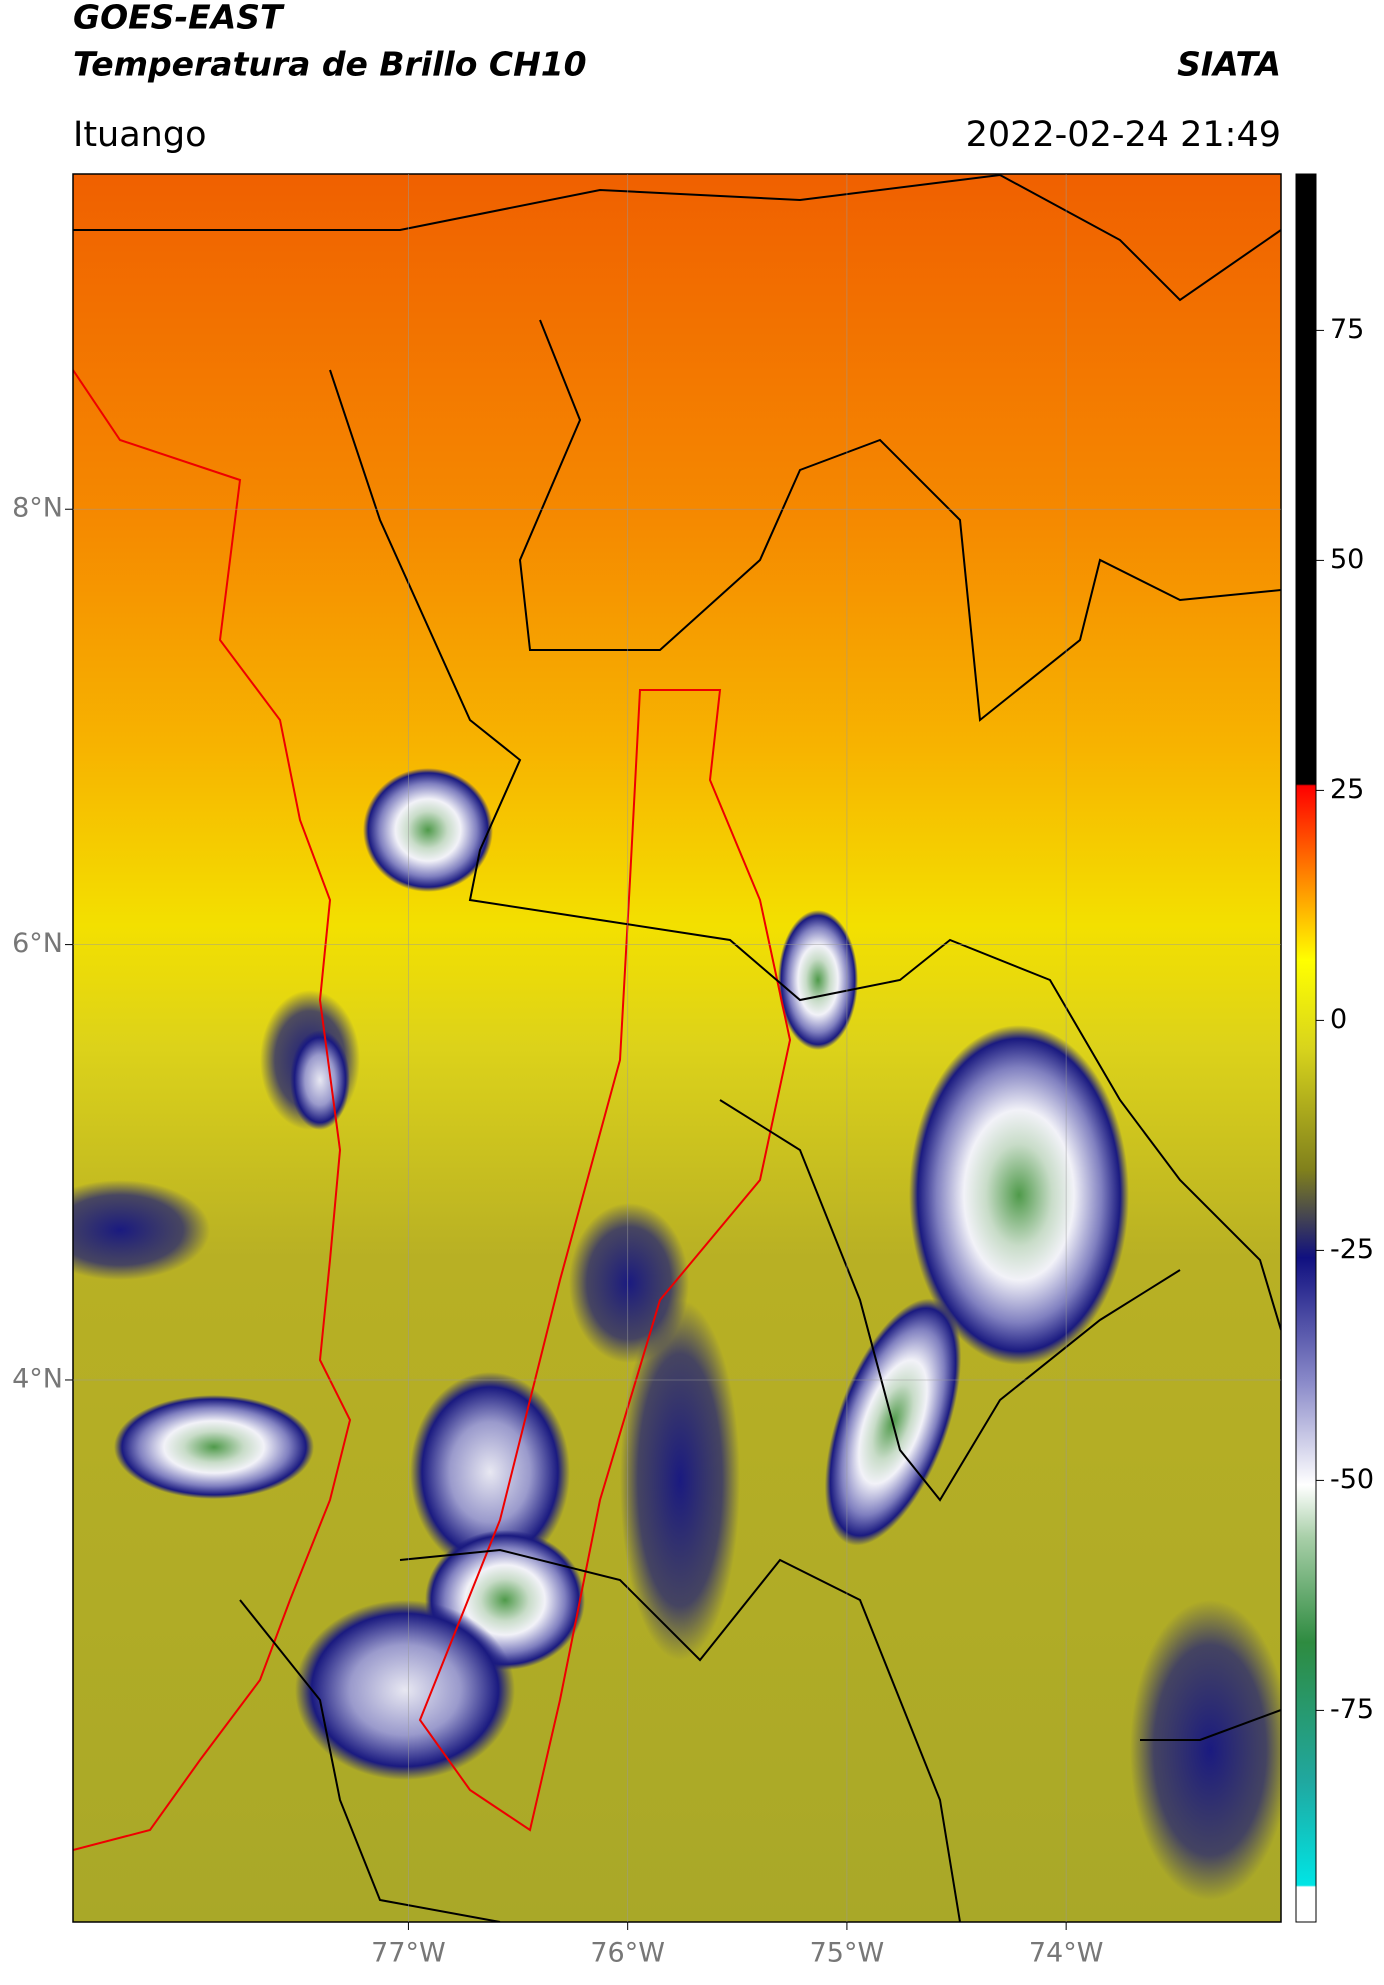 The width and height of the screenshot is (1384, 1985). What do you see at coordinates (179, 18) in the screenshot?
I see `title: GOES-EAST` at bounding box center [179, 18].